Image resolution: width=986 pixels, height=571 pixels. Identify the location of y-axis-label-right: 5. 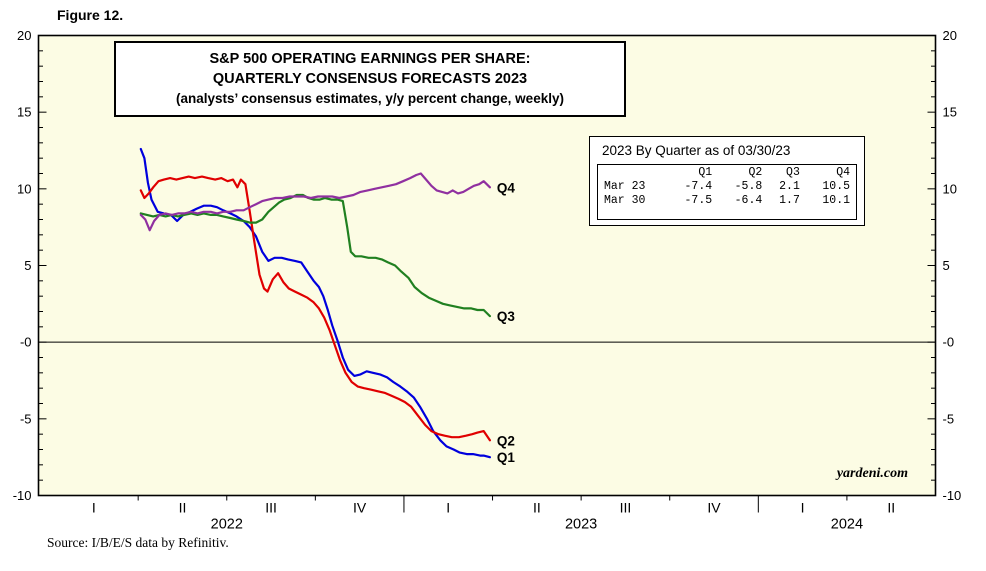
(946, 265).